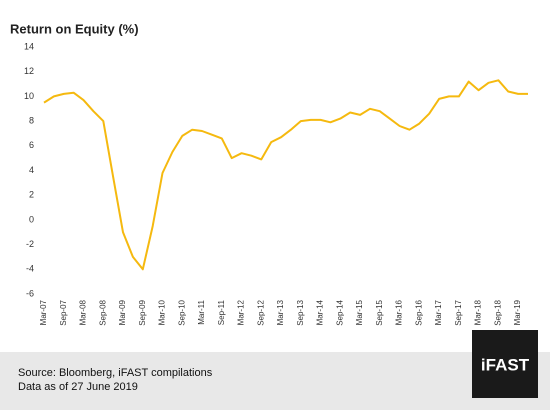 This screenshot has width=550, height=410. Describe the element at coordinates (31, 219) in the screenshot. I see `y-tick-label: 0` at that location.